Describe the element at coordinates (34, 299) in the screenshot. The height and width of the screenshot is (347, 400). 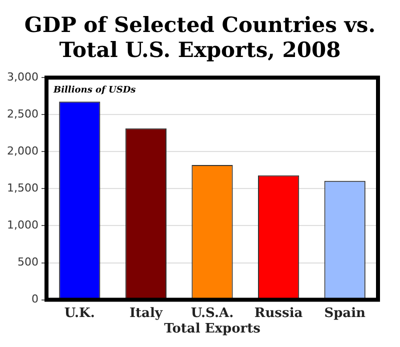
I see `y-tick-label: 0` at that location.